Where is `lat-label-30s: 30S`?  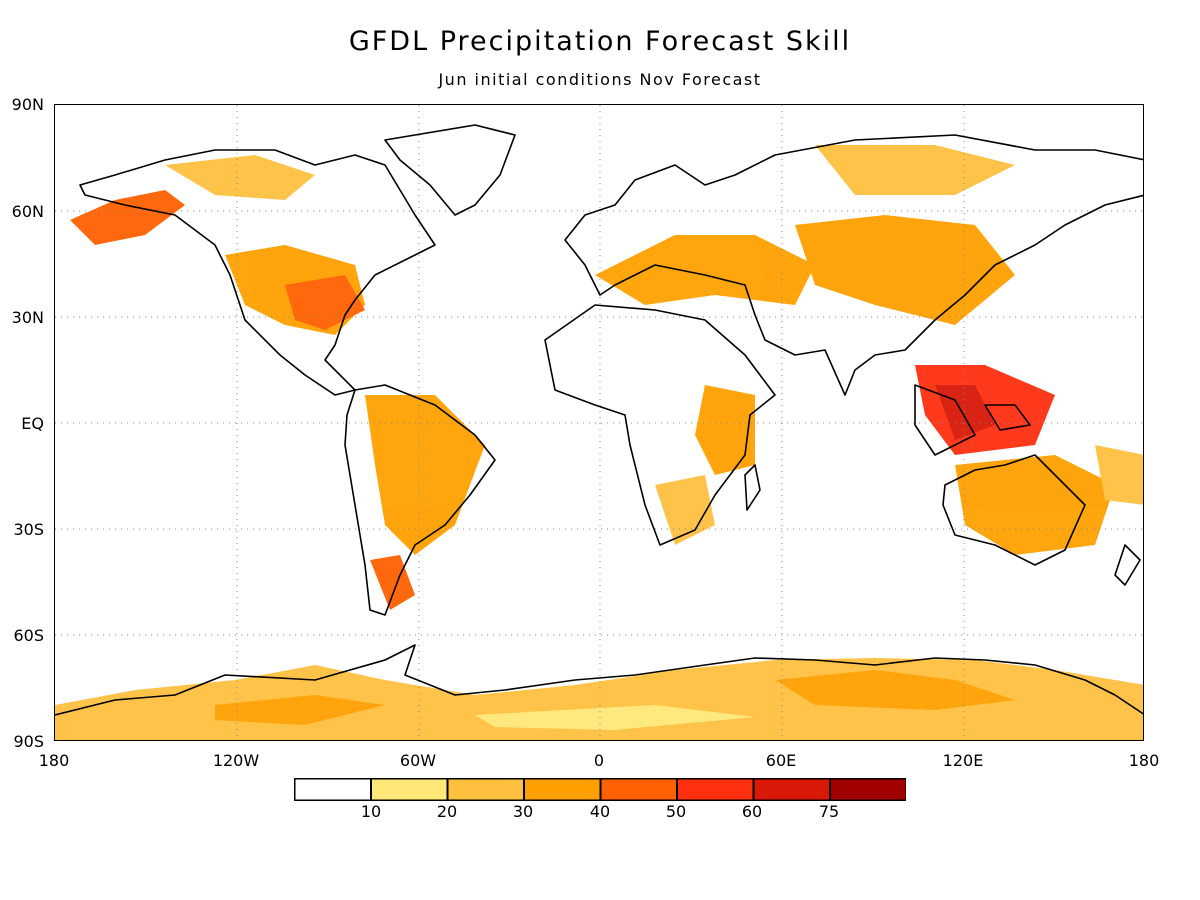
lat-label-30s: 30S is located at coordinates (28, 529).